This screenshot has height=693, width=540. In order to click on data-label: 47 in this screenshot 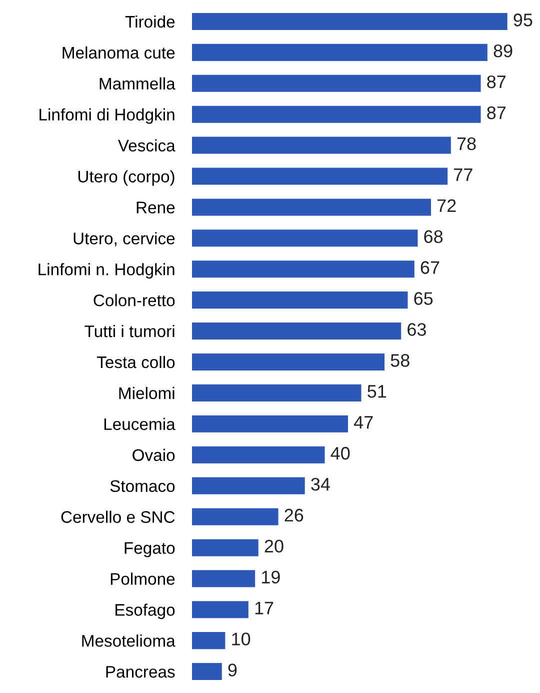, I will do `click(363, 422)`.